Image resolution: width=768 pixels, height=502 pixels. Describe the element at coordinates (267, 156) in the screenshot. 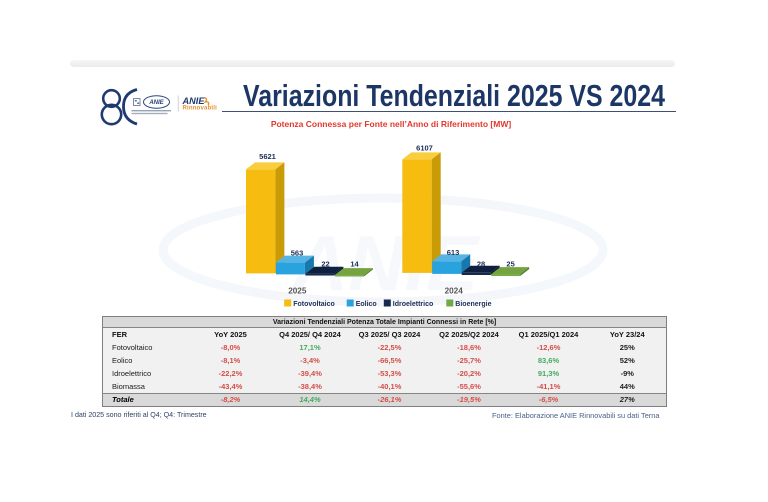

I see `svg-text: 5621` at that location.